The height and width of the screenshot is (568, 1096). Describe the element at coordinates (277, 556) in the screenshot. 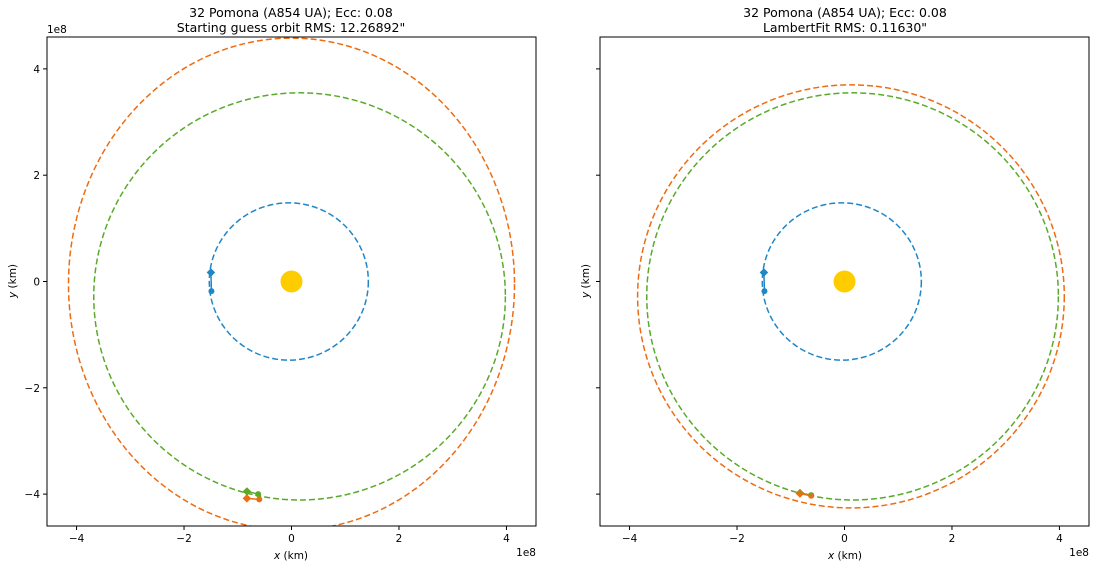

I see `left-xlabel-var: x` at that location.